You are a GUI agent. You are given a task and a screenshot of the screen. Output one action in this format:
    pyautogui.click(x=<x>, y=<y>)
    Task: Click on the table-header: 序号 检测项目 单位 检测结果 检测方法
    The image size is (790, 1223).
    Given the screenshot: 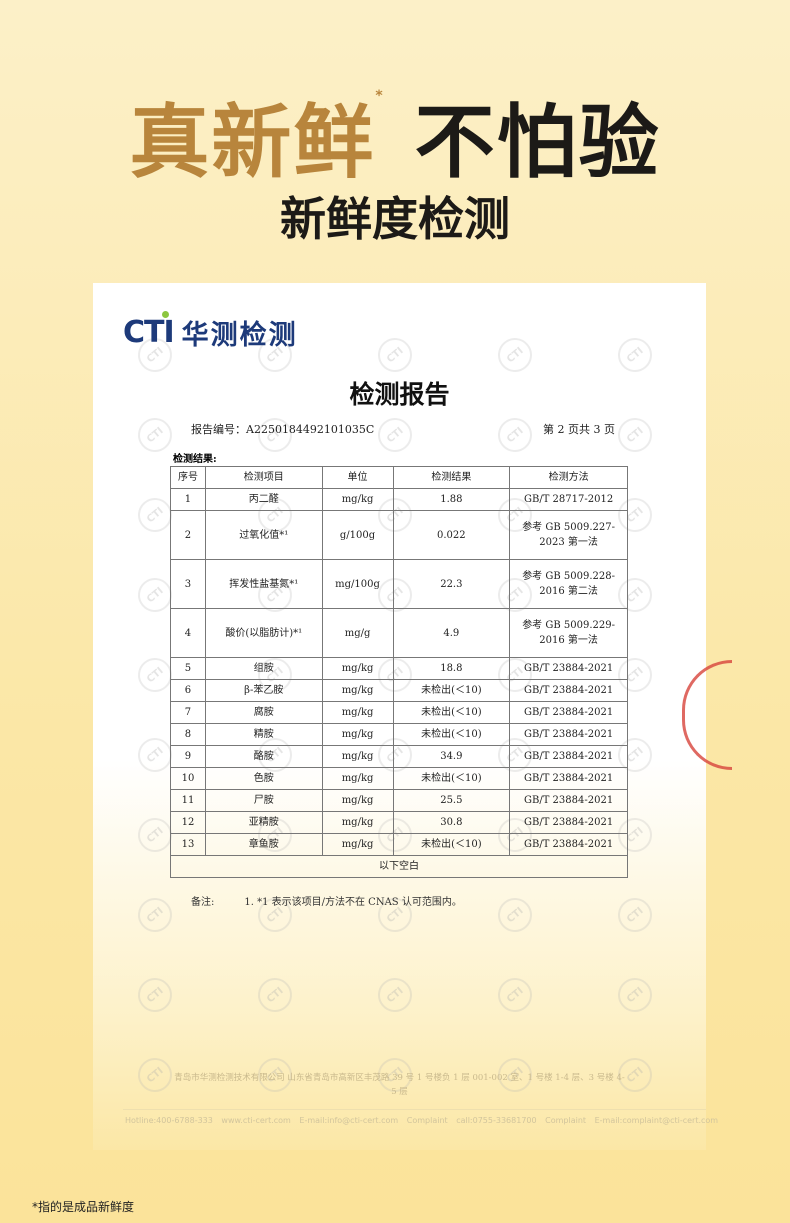 What is the action you would take?
    pyautogui.click(x=399, y=477)
    